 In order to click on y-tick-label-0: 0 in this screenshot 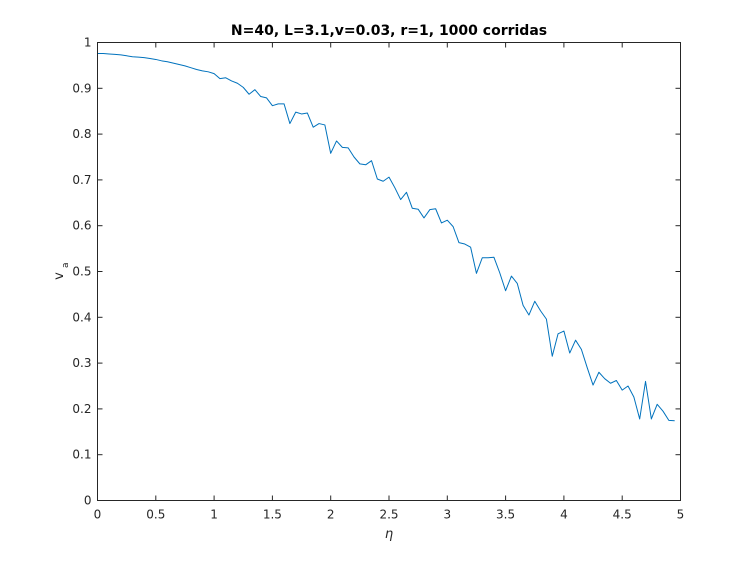, I will do `click(88, 501)`.